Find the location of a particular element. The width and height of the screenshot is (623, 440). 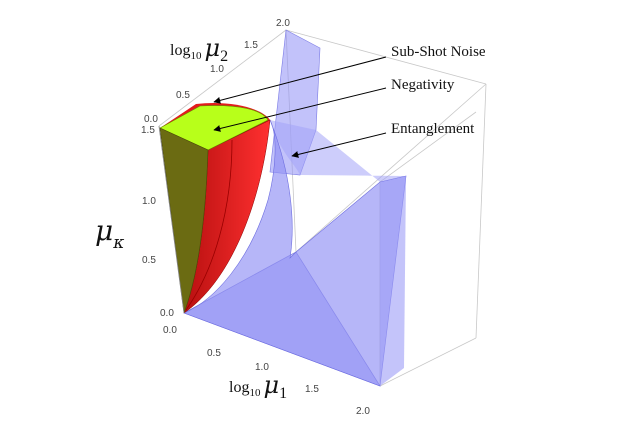

mu2-tick-3: 1.5 is located at coordinates (251, 45).